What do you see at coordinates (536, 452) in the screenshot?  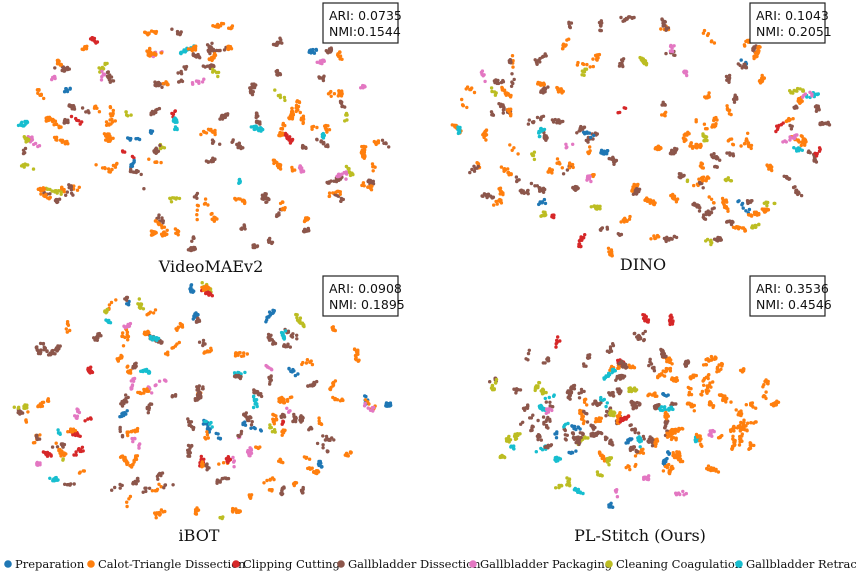 I see `point-gallbladder-retraction` at bounding box center [536, 452].